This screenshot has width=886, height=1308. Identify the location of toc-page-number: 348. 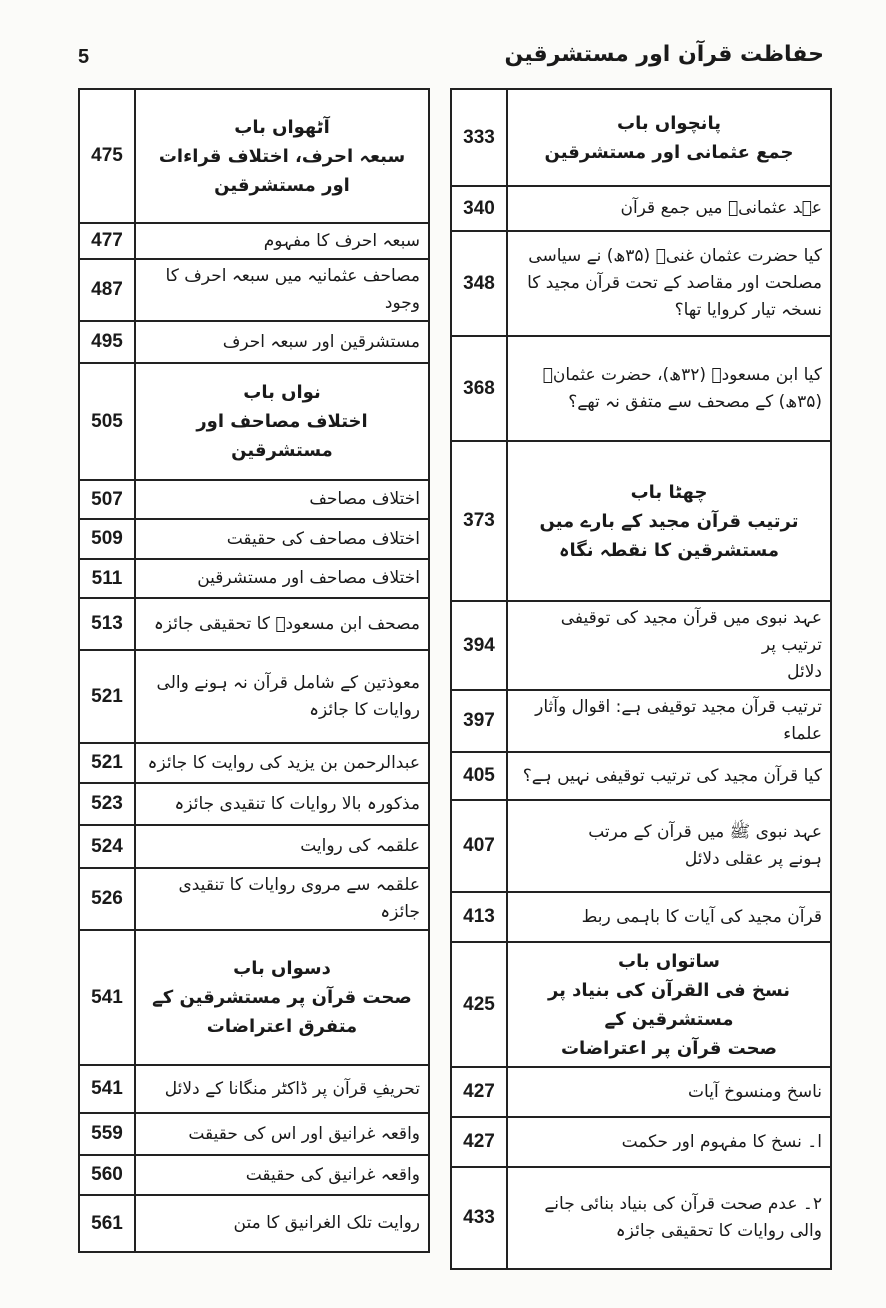
(480, 283).